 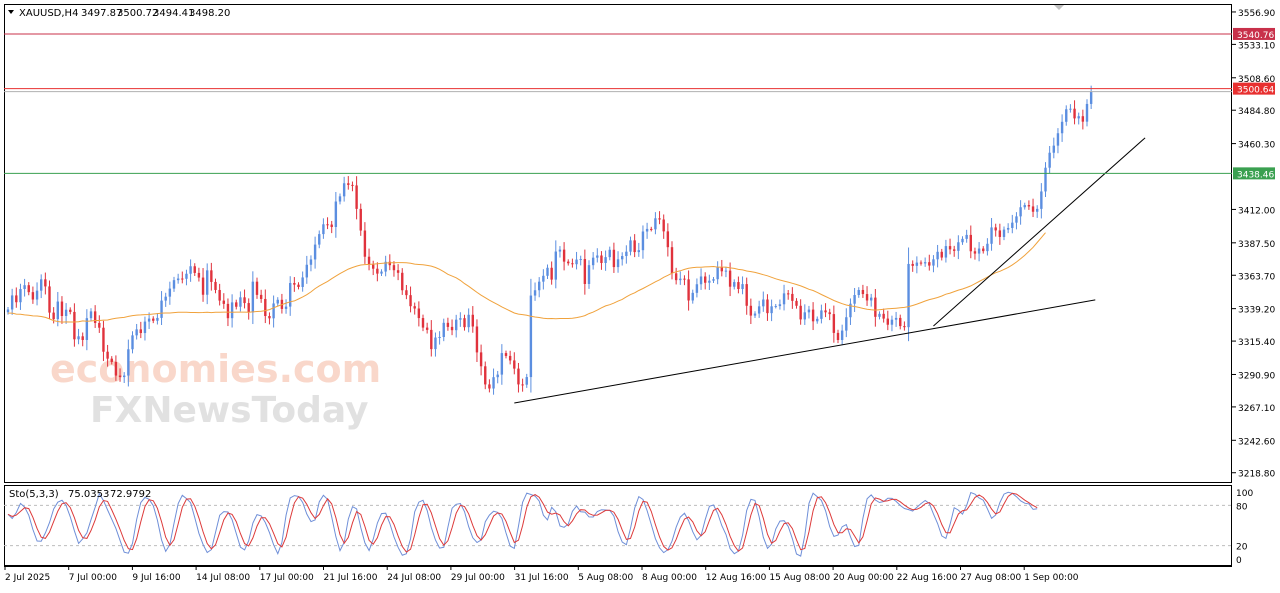 I want to click on stoch-y-tick-label: 0, so click(x=1239, y=561).